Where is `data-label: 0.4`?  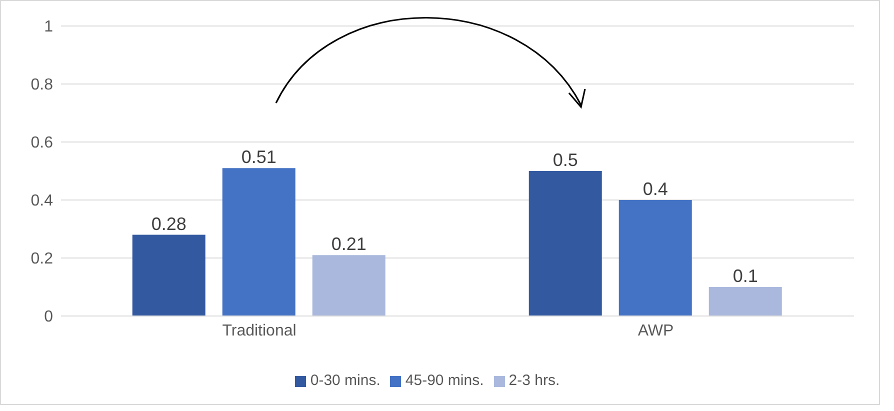
data-label: 0.4 is located at coordinates (655, 189).